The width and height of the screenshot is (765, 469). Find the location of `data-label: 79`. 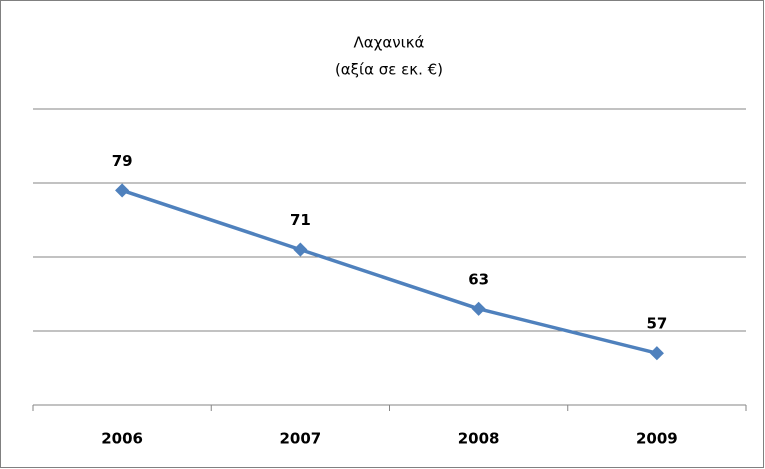

data-label: 79 is located at coordinates (122, 161).